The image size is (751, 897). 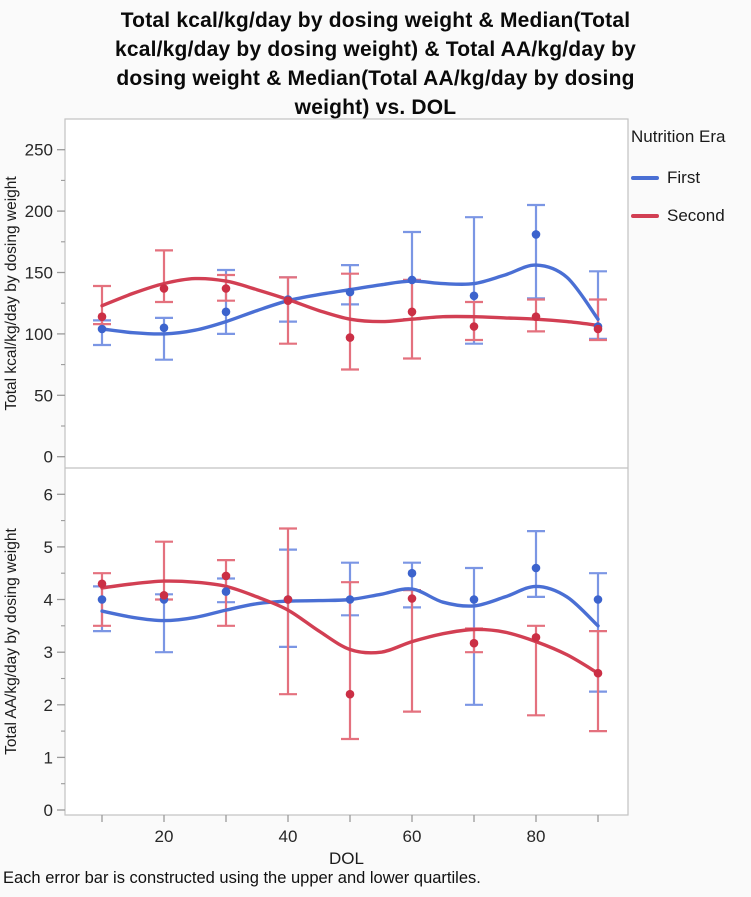 I want to click on svg-text: 50, so click(x=43, y=395).